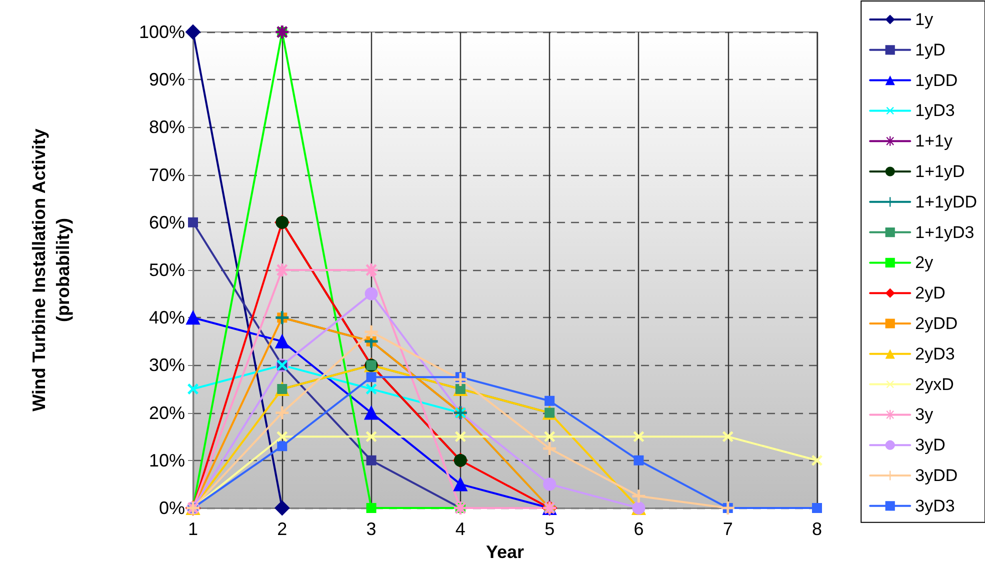 The height and width of the screenshot is (567, 985). I want to click on x-axis-title: Year, so click(505, 552).